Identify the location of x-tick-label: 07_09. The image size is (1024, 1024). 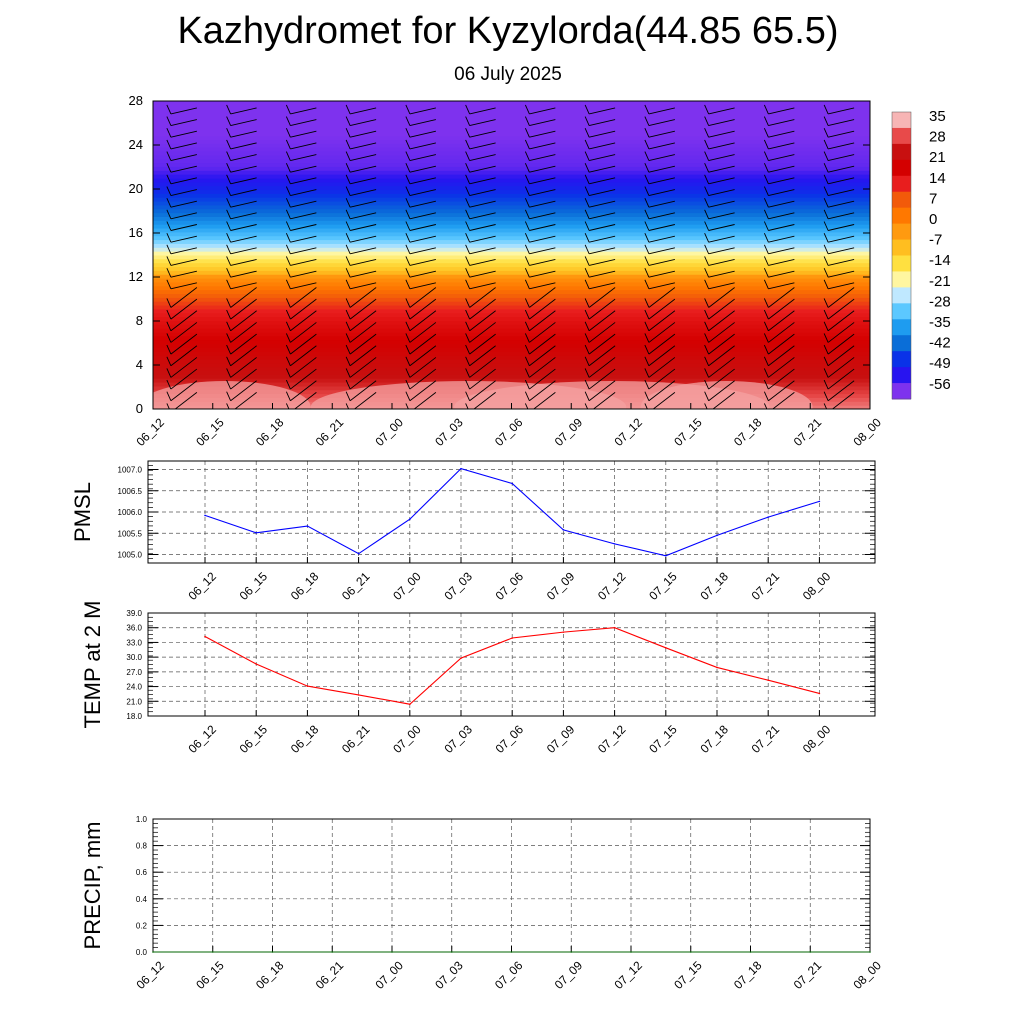
(569, 975).